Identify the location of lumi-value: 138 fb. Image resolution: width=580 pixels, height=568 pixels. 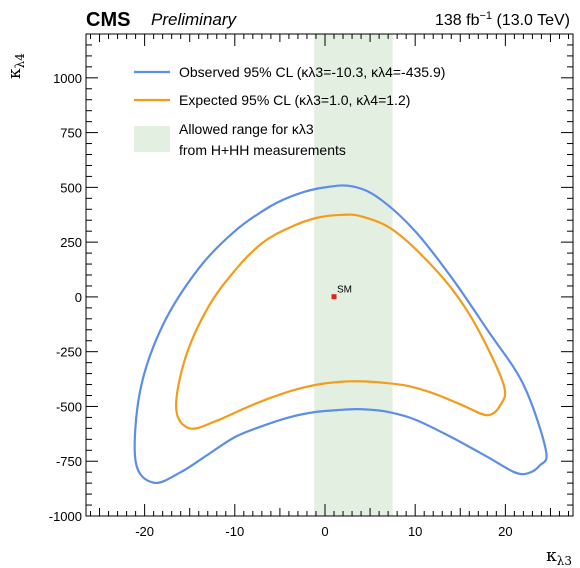
(457, 20).